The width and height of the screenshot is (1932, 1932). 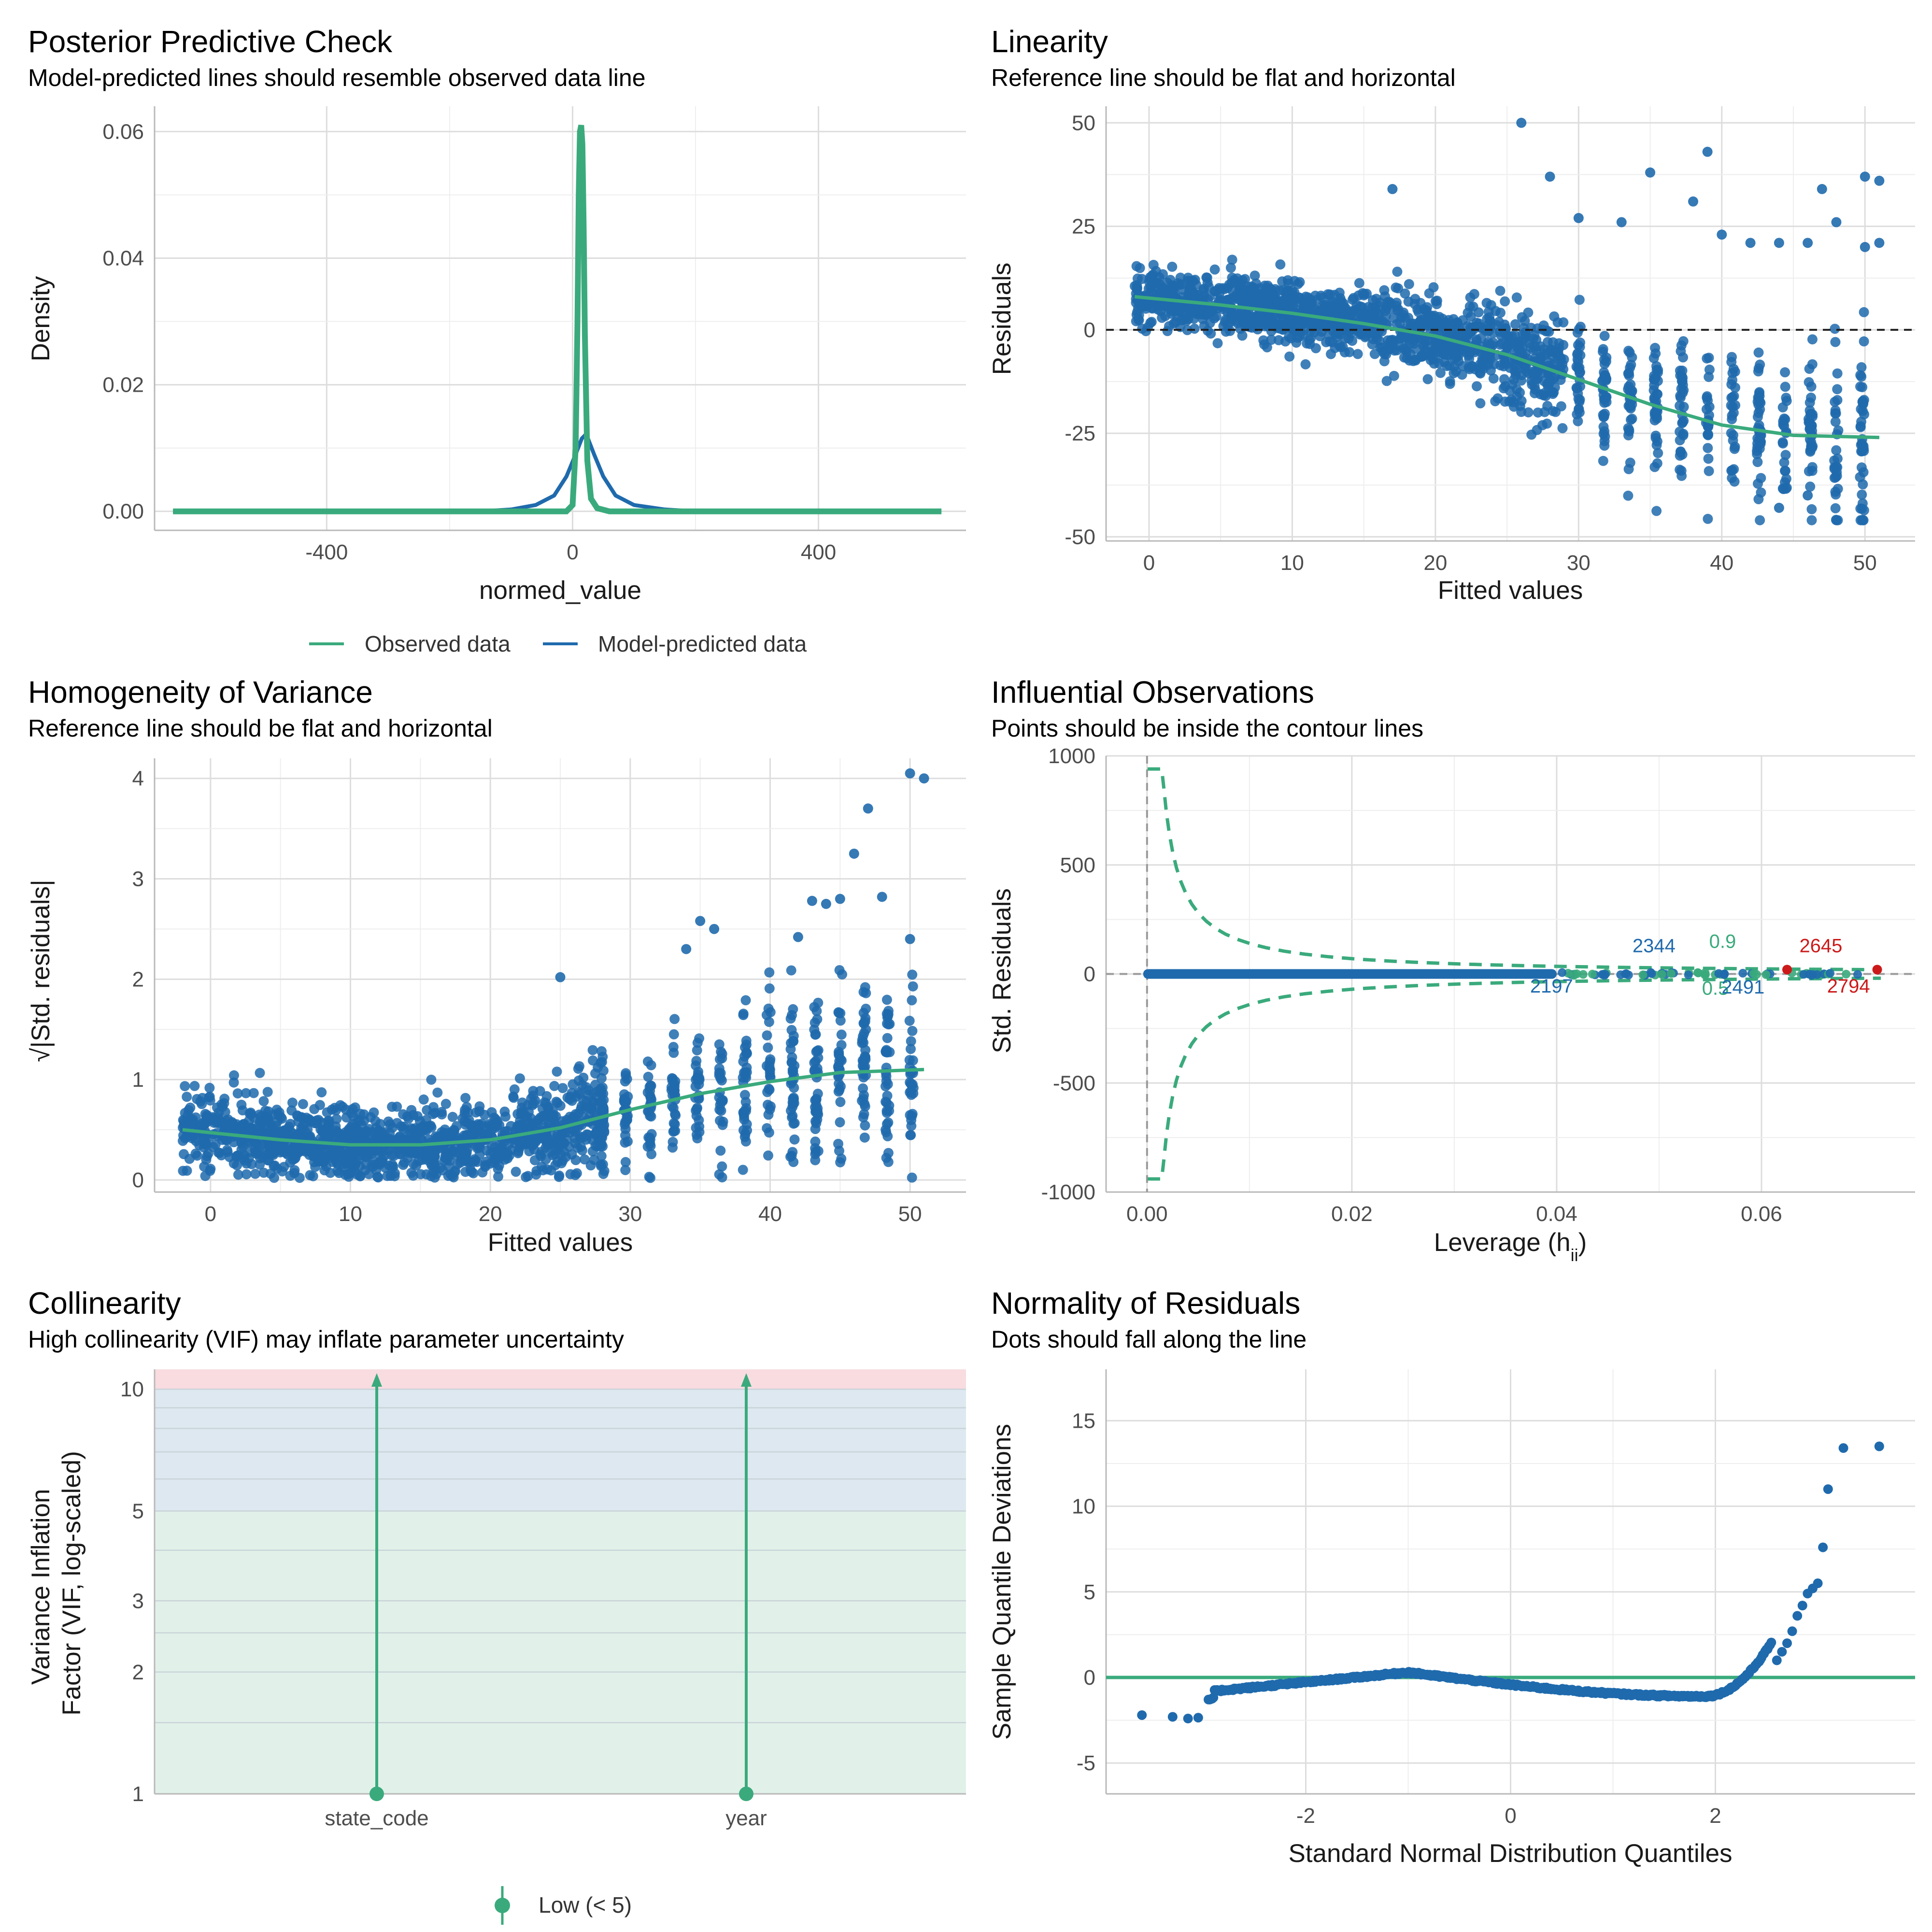 What do you see at coordinates (1080, 537) in the screenshot?
I see `linearity-y-tick-label: -50` at bounding box center [1080, 537].